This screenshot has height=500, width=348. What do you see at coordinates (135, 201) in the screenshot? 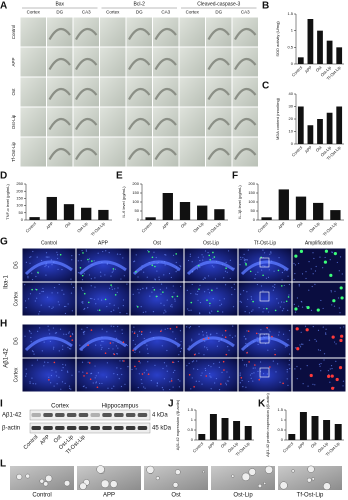
I see `y-tick-label: 100` at bounding box center [135, 201].